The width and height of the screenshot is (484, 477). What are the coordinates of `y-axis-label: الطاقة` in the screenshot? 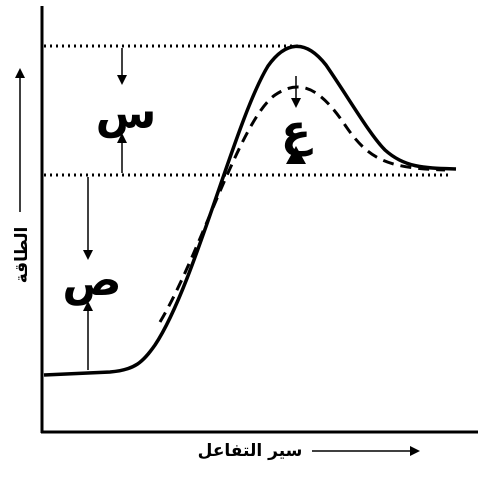 It's located at (22, 255).